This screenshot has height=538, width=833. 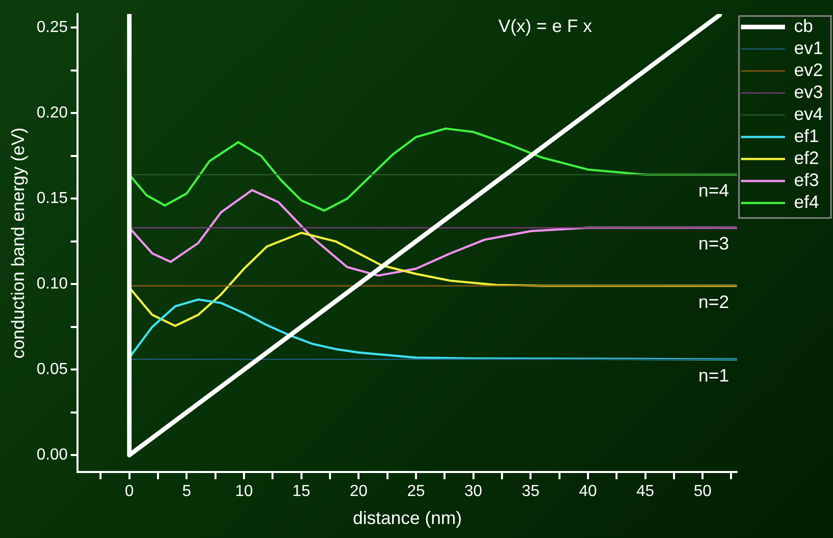 What do you see at coordinates (807, 202) in the screenshot?
I see `legend-label: ef4` at bounding box center [807, 202].